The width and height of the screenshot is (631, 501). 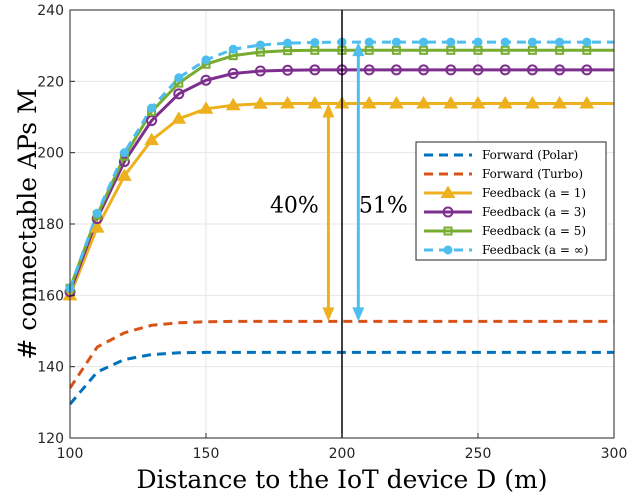 I want to click on y-tick-label: 220, so click(x=50, y=82).